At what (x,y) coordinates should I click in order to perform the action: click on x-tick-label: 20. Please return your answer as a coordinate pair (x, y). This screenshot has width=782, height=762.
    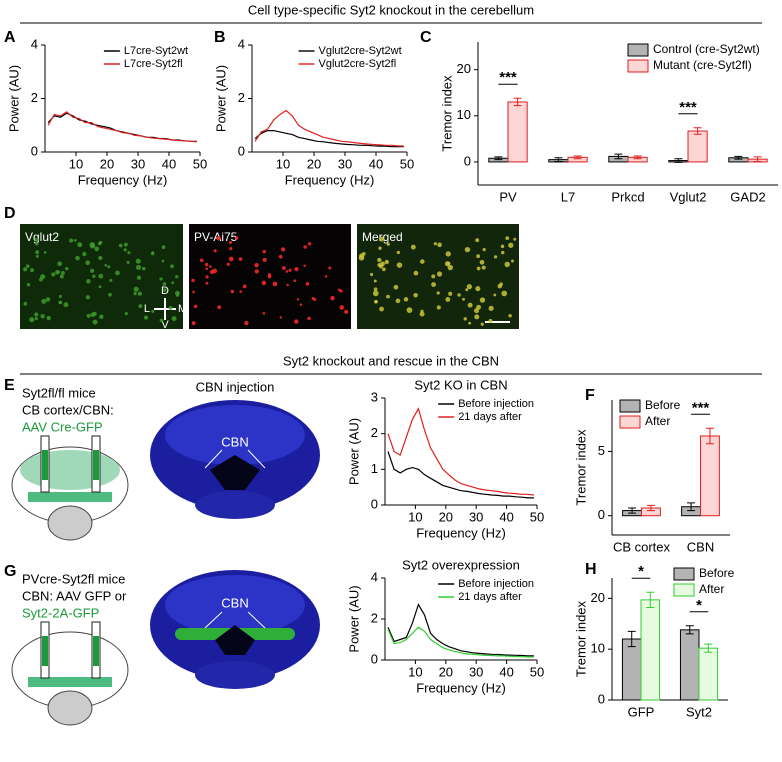
    Looking at the image, I should click on (446, 671).